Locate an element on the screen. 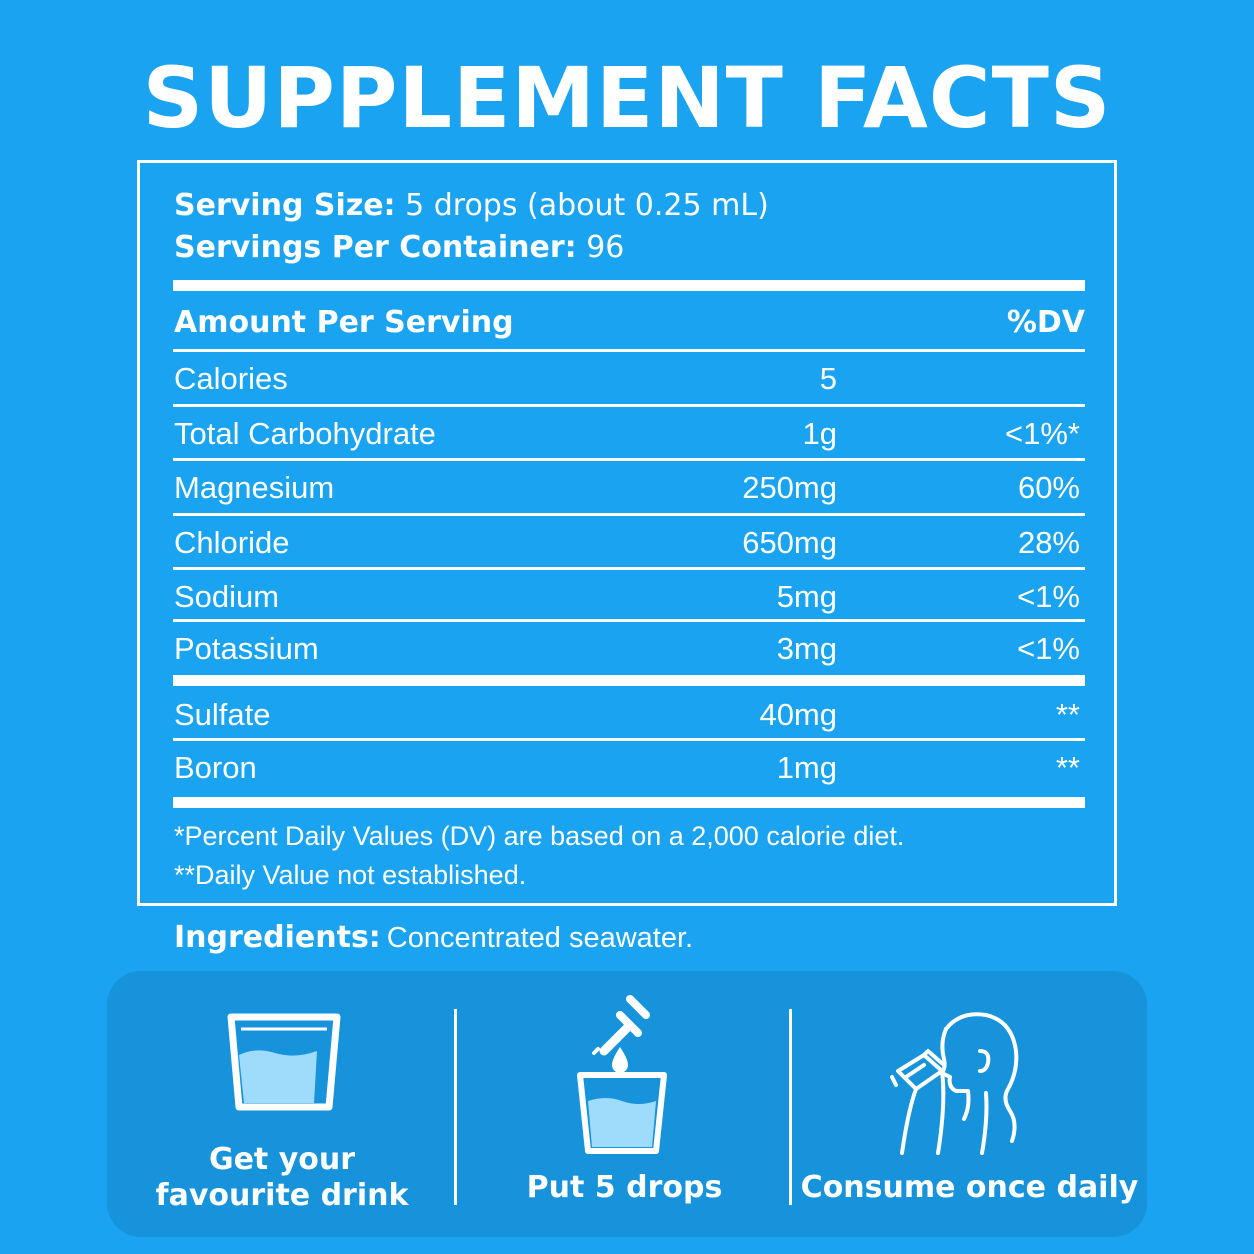 This screenshot has width=1254, height=1254. nutrient-amount: 250mg is located at coordinates (789, 487).